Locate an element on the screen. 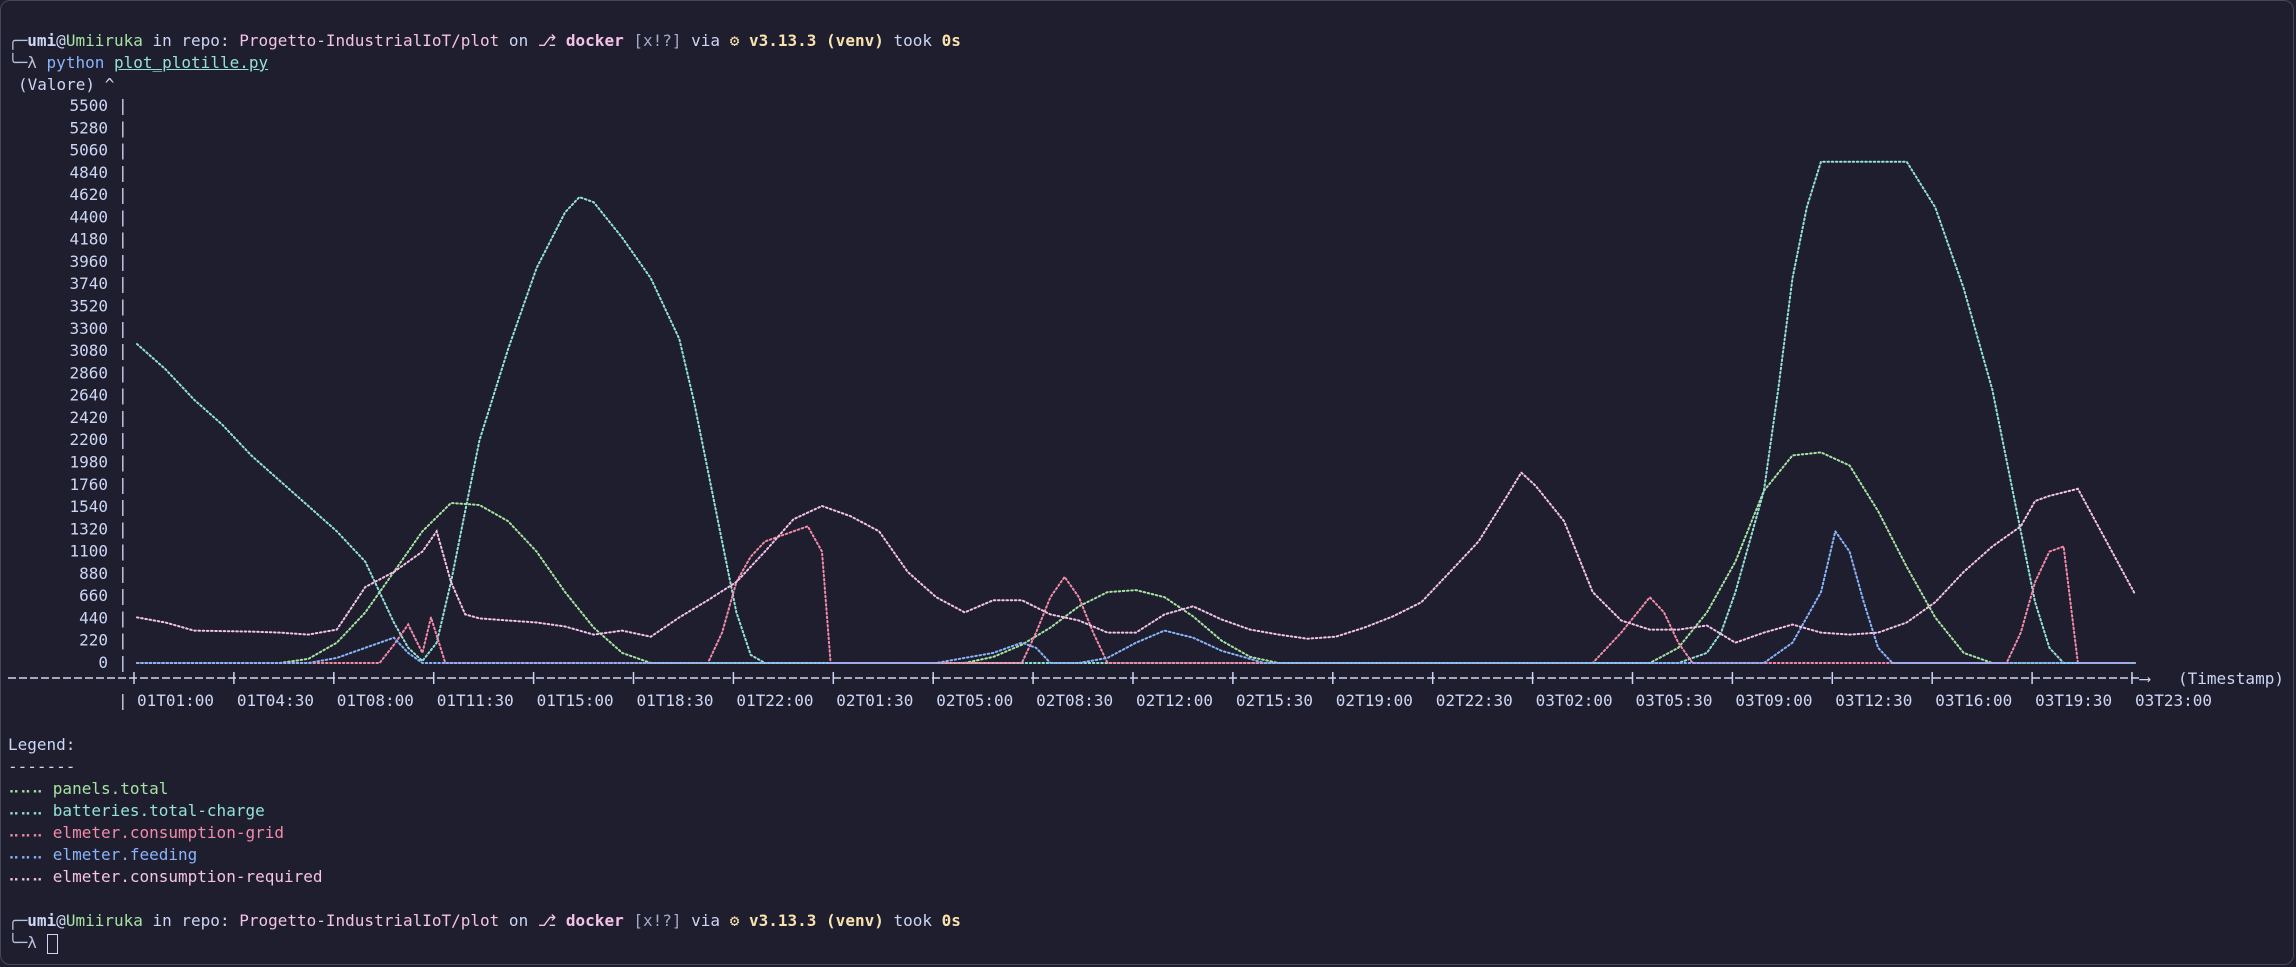  x-tick-label: 03T19:30 is located at coordinates (2073, 700).